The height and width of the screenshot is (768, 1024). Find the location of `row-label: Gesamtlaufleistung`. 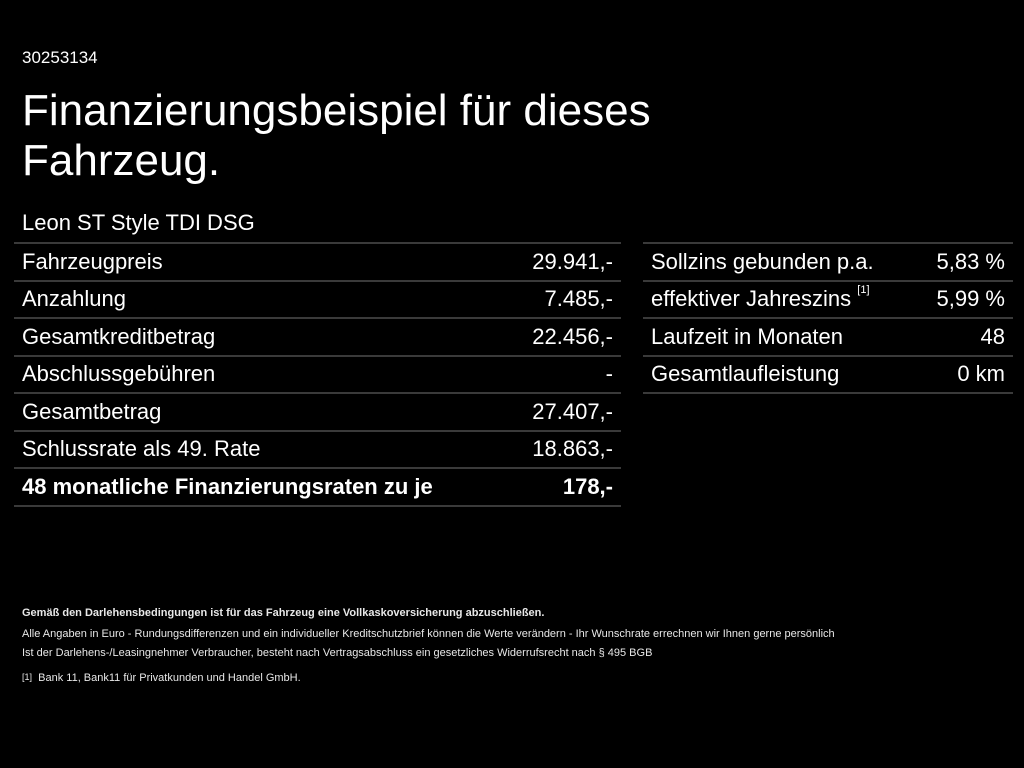

row-label: Gesamtlaufleistung is located at coordinates (780, 374).